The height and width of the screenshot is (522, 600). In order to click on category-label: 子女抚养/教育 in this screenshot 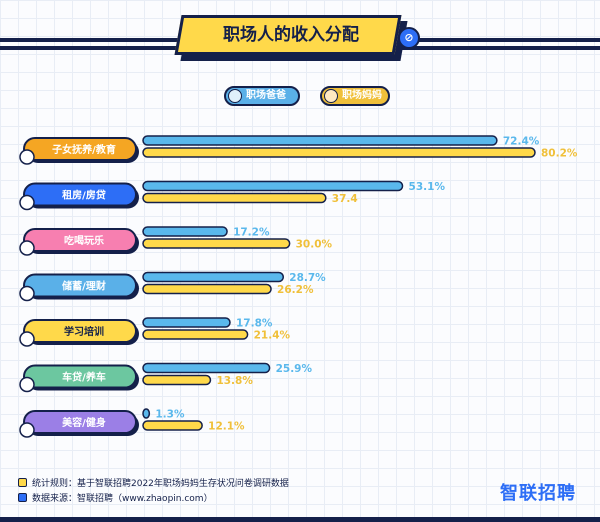, I will do `click(84, 149)`.